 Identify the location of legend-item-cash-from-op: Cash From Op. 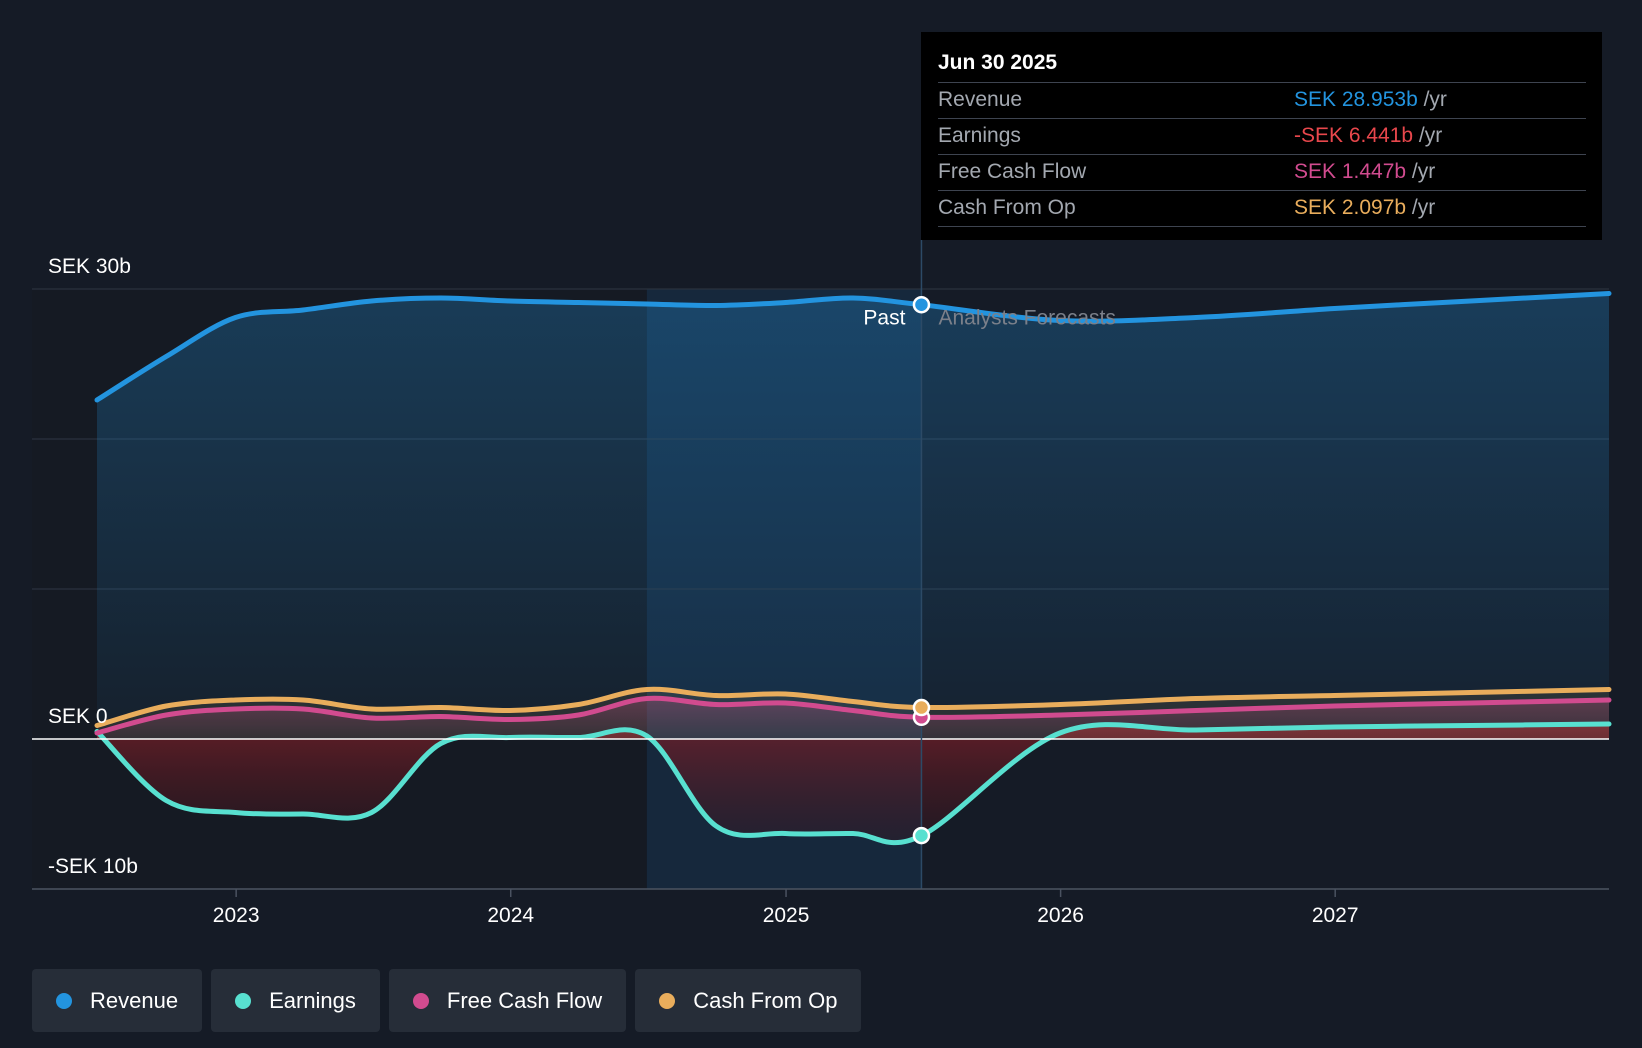
(748, 1000).